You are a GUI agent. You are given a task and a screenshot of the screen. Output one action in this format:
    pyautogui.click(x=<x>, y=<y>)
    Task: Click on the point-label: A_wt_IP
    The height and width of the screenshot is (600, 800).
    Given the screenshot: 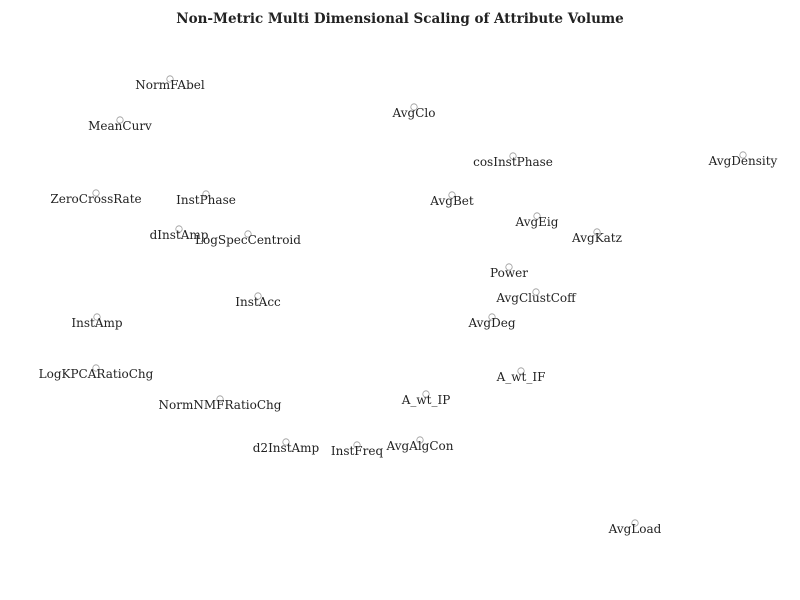 What is the action you would take?
    pyautogui.click(x=426, y=400)
    